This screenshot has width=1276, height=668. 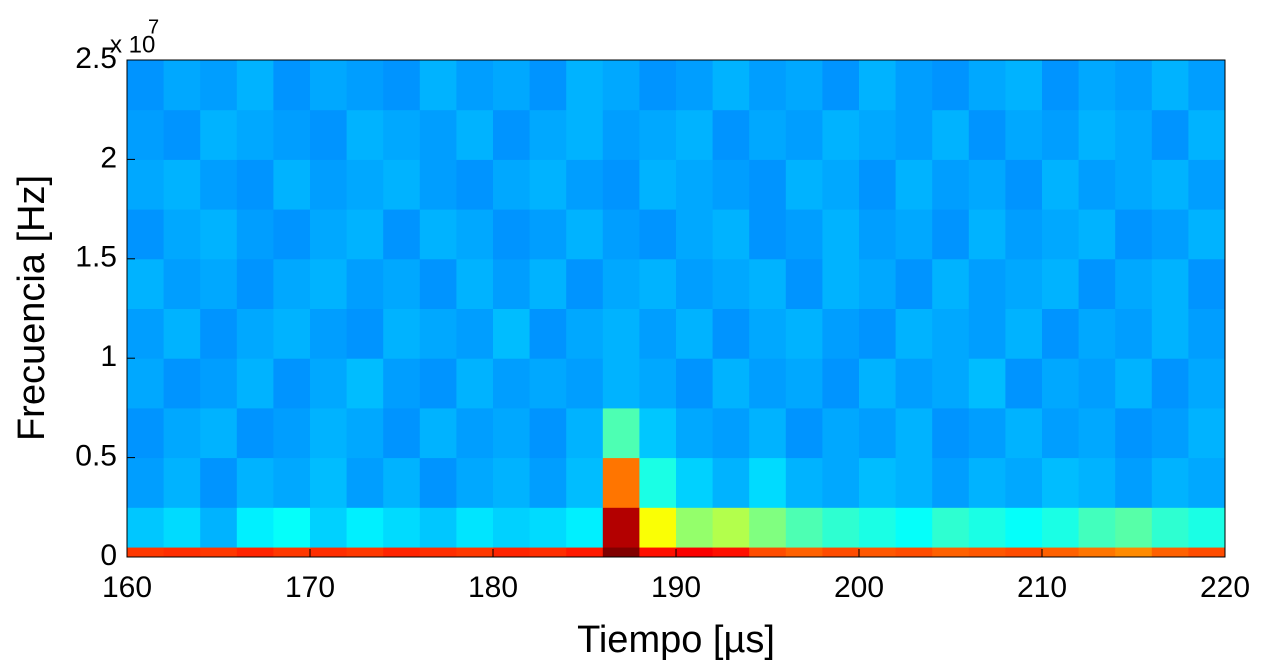 I want to click on x-tick-label: 180, so click(x=493, y=587).